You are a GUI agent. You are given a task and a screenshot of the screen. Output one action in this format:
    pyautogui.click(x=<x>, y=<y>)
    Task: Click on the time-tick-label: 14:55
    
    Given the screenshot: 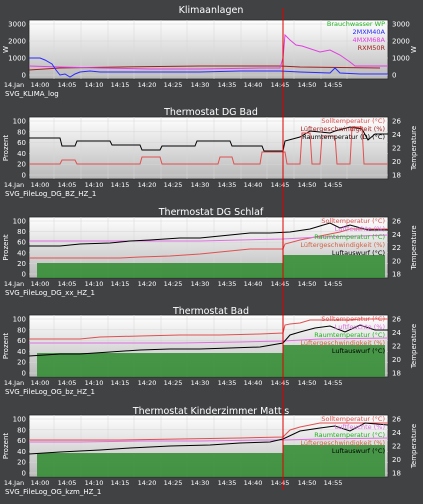 What is the action you would take?
    pyautogui.click(x=333, y=483)
    